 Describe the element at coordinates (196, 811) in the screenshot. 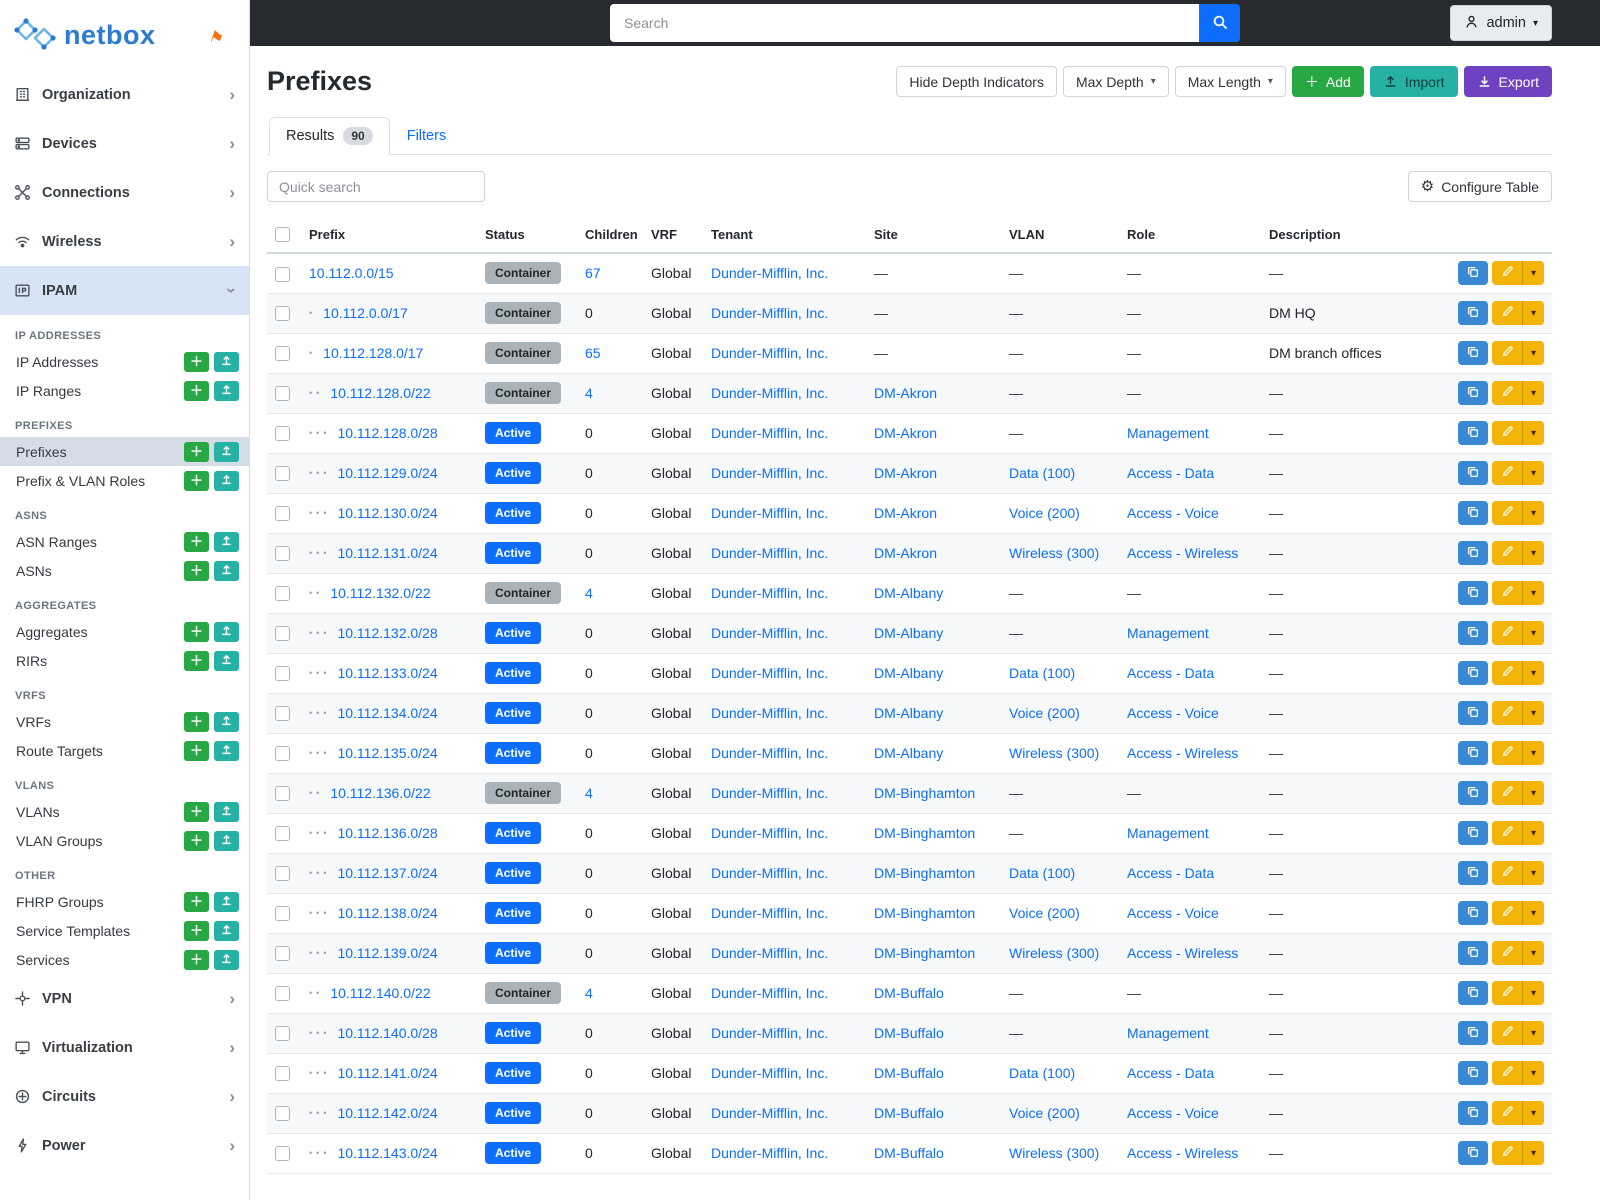

I see `add-vlans-button: ＋` at that location.